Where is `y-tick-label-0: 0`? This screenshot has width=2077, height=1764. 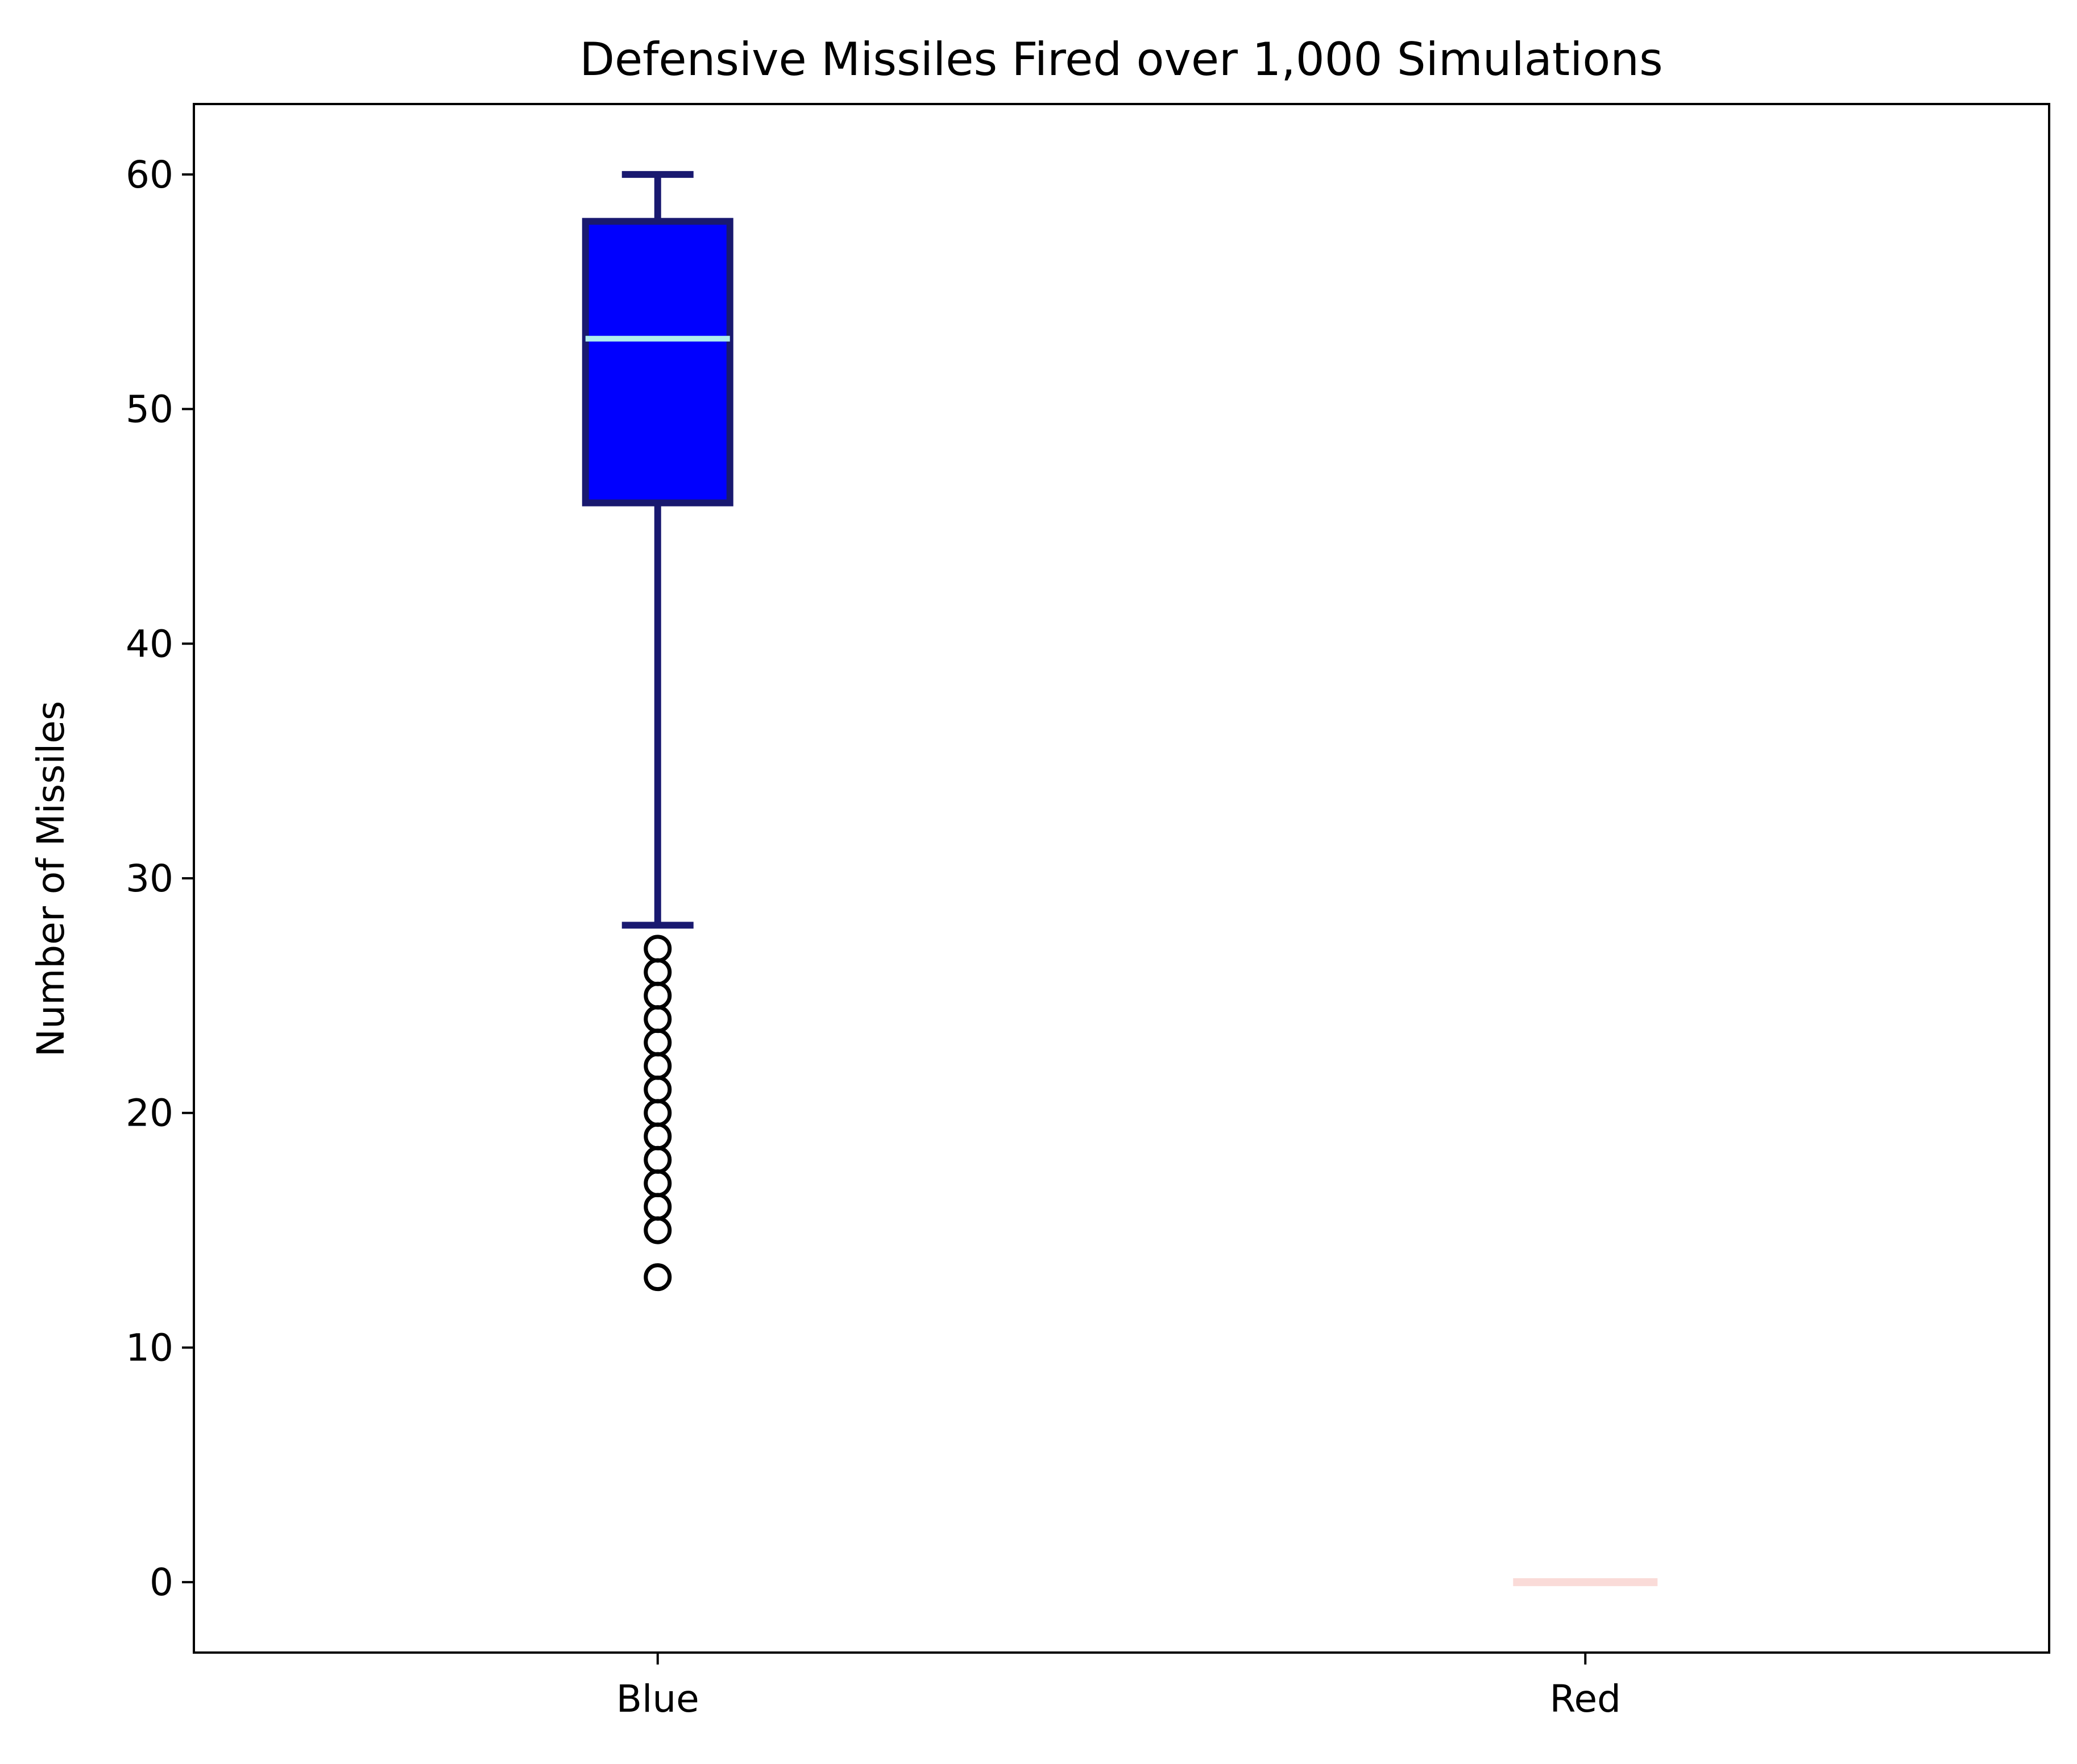 y-tick-label-0: 0 is located at coordinates (161, 1582).